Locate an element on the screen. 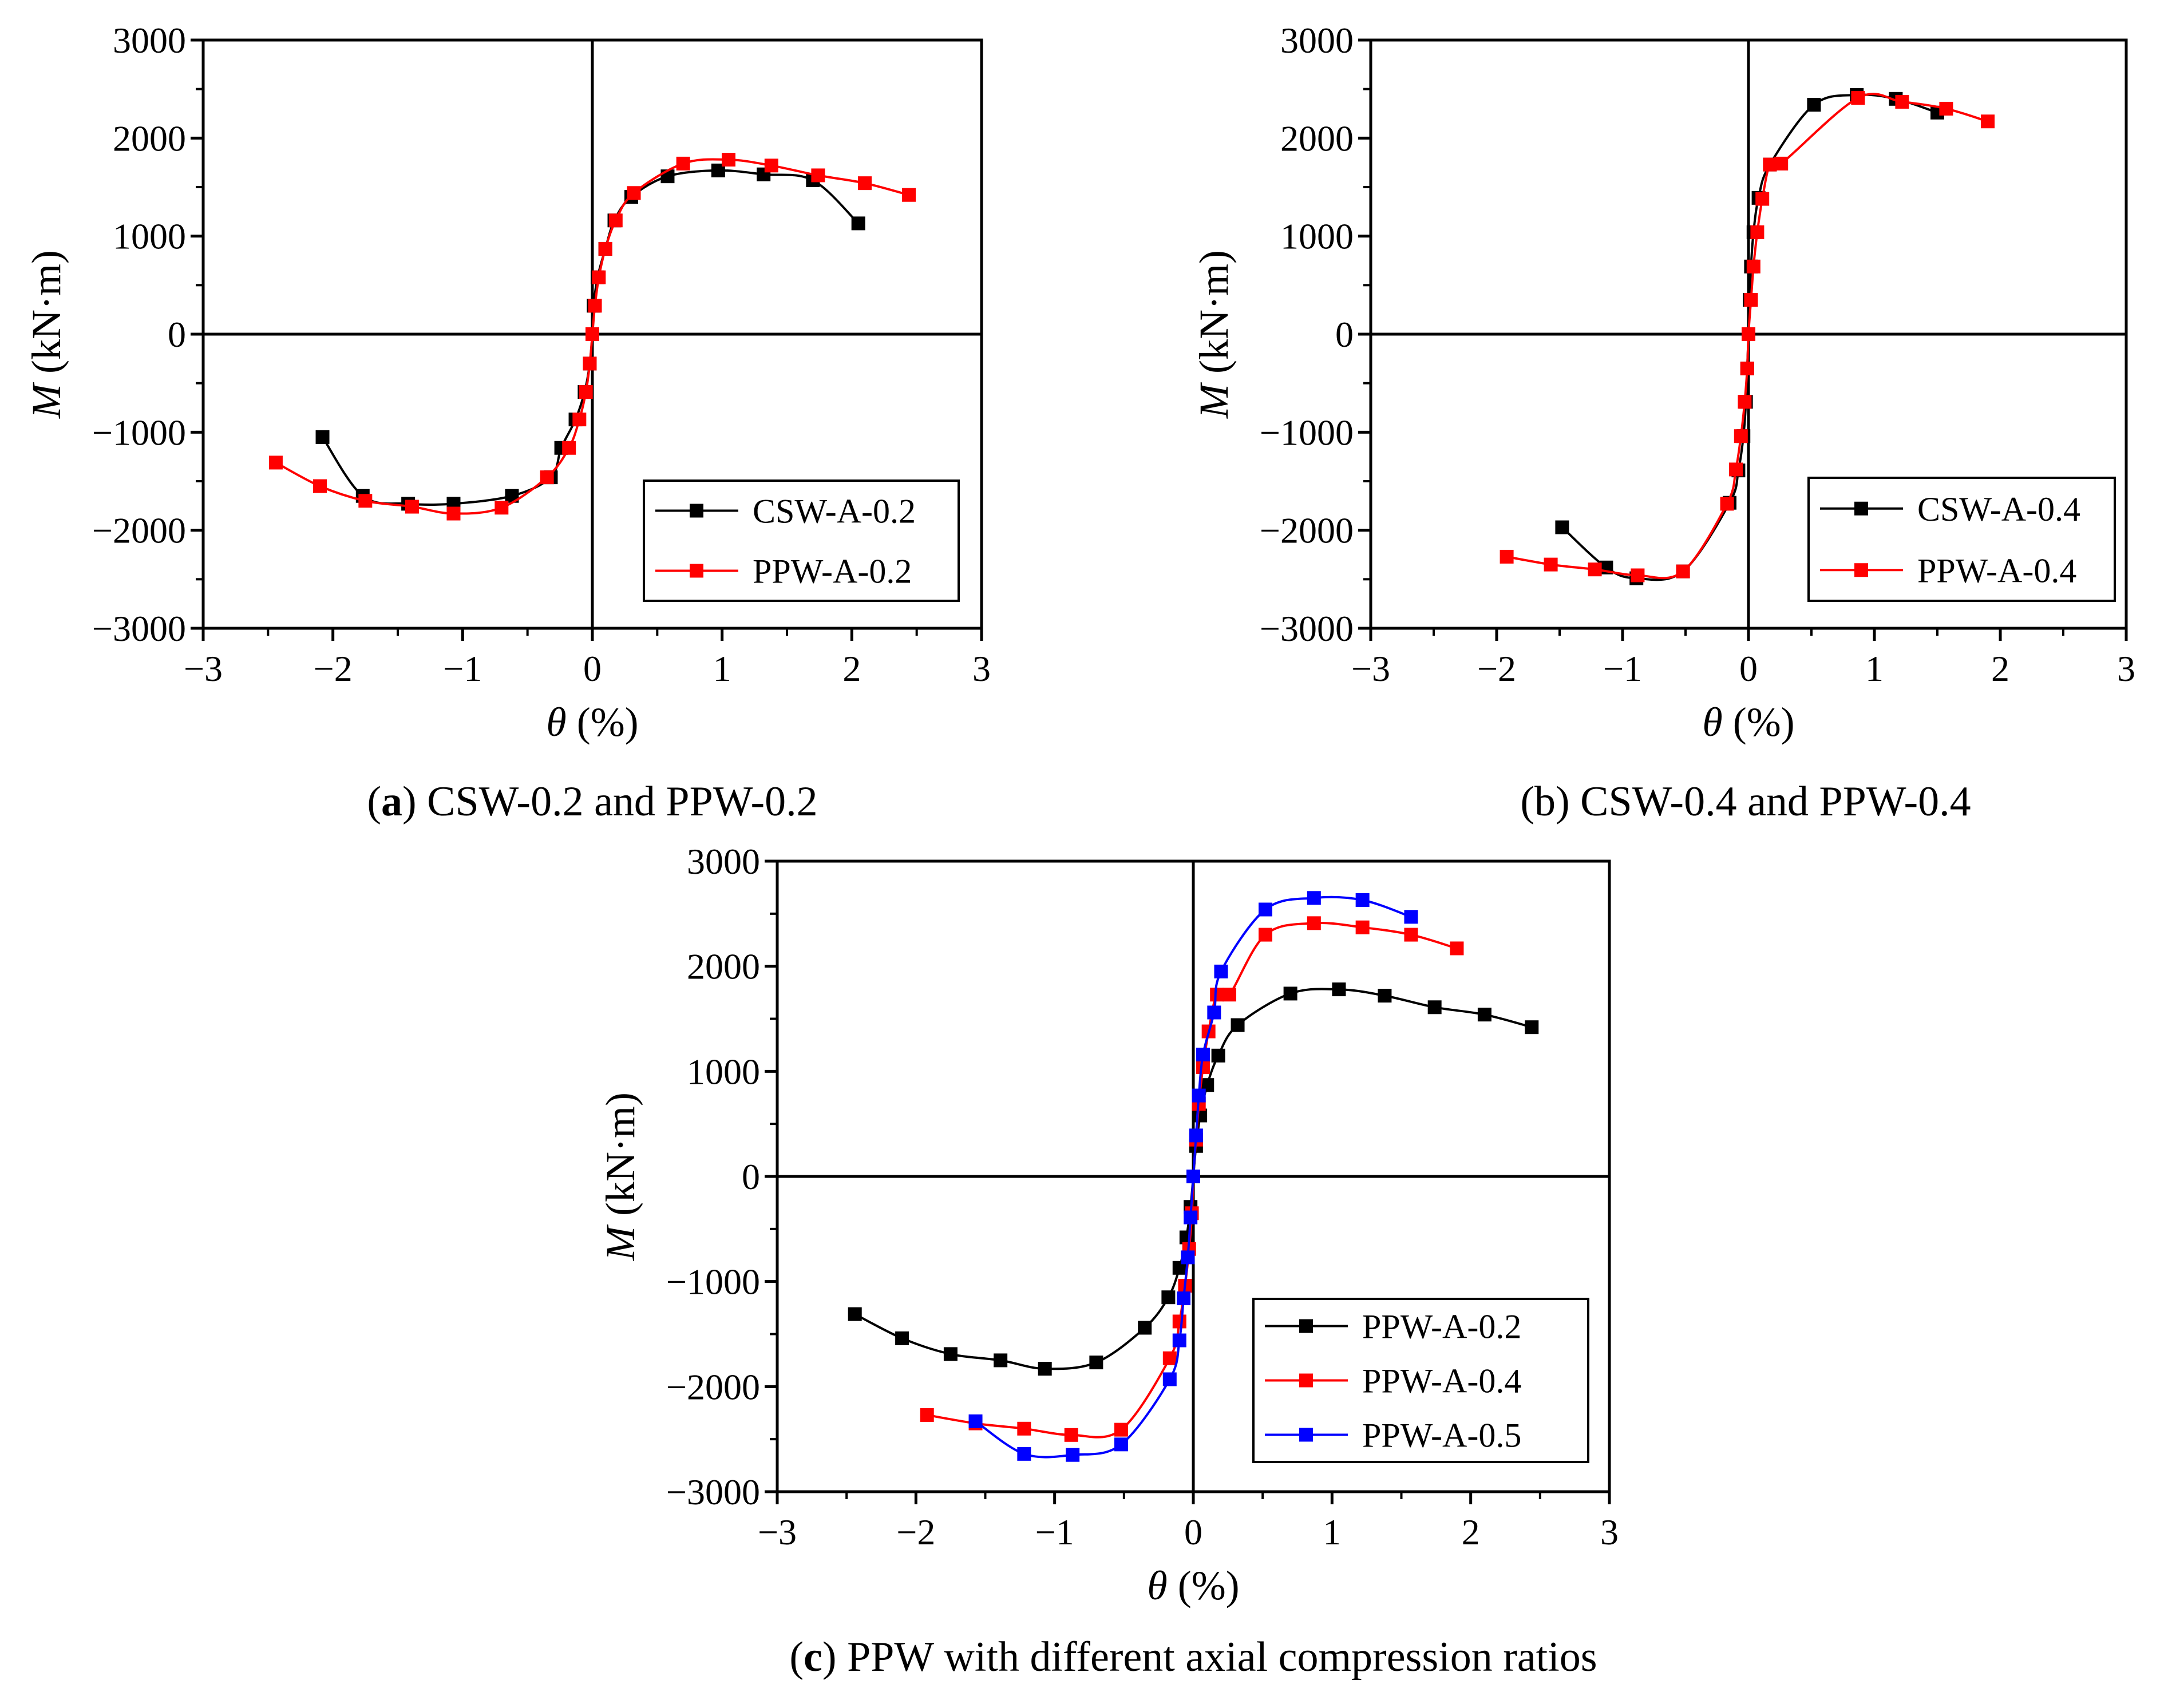 This screenshot has width=2168, height=1708. legend: PPW-A-0.2 PPW-A-0.4 PPW-A-0.5 is located at coordinates (1420, 1380).